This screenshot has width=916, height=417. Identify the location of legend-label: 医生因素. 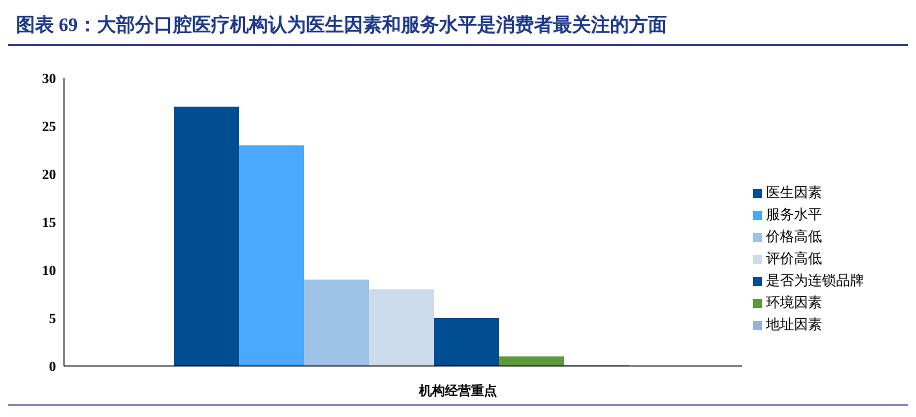
(794, 193).